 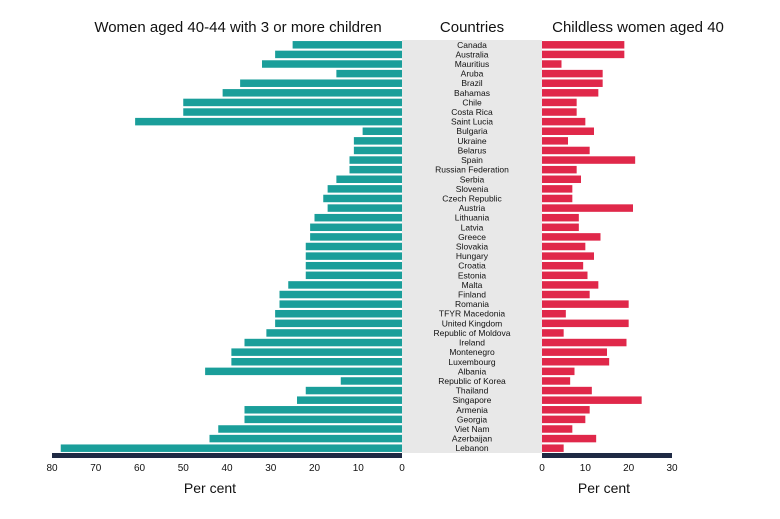 I want to click on left-bar-chile, so click(x=292, y=102).